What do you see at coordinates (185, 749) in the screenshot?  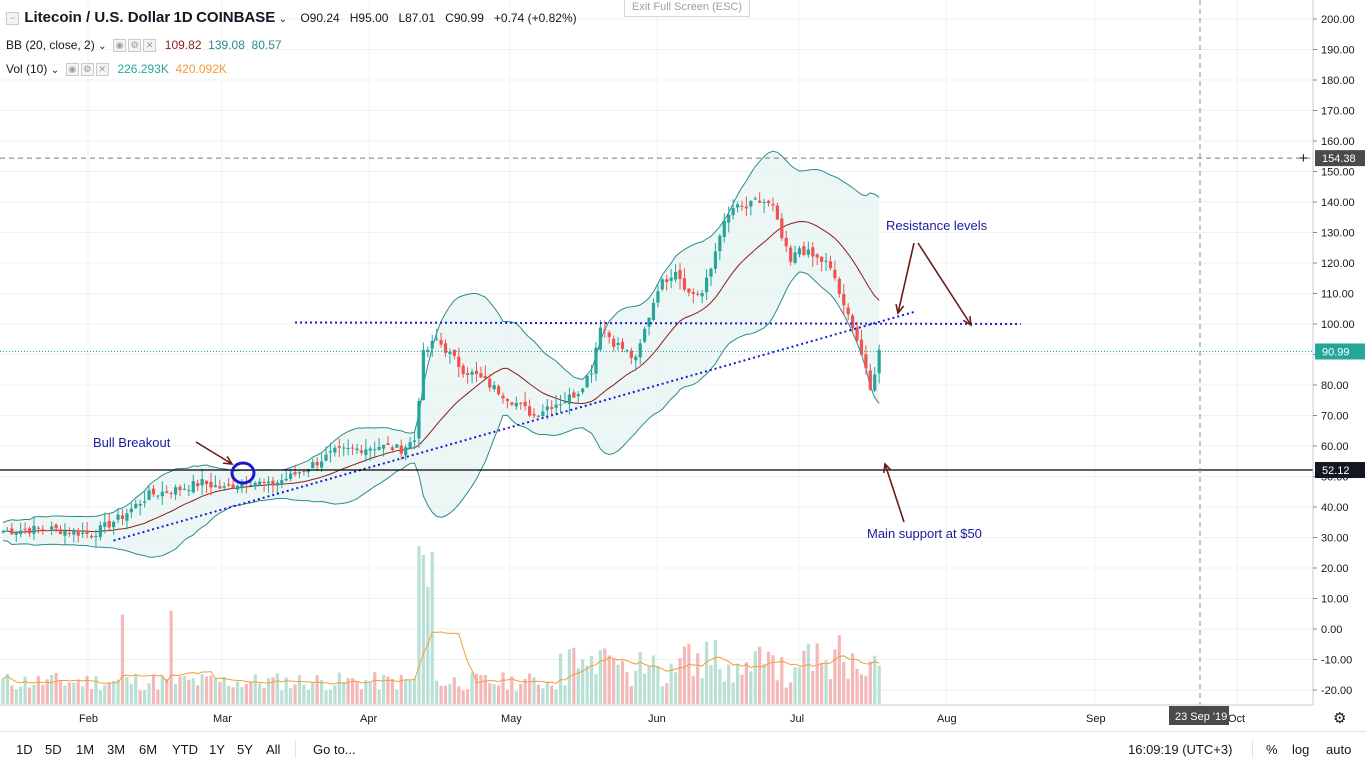 I see `range-ytd: YTD` at bounding box center [185, 749].